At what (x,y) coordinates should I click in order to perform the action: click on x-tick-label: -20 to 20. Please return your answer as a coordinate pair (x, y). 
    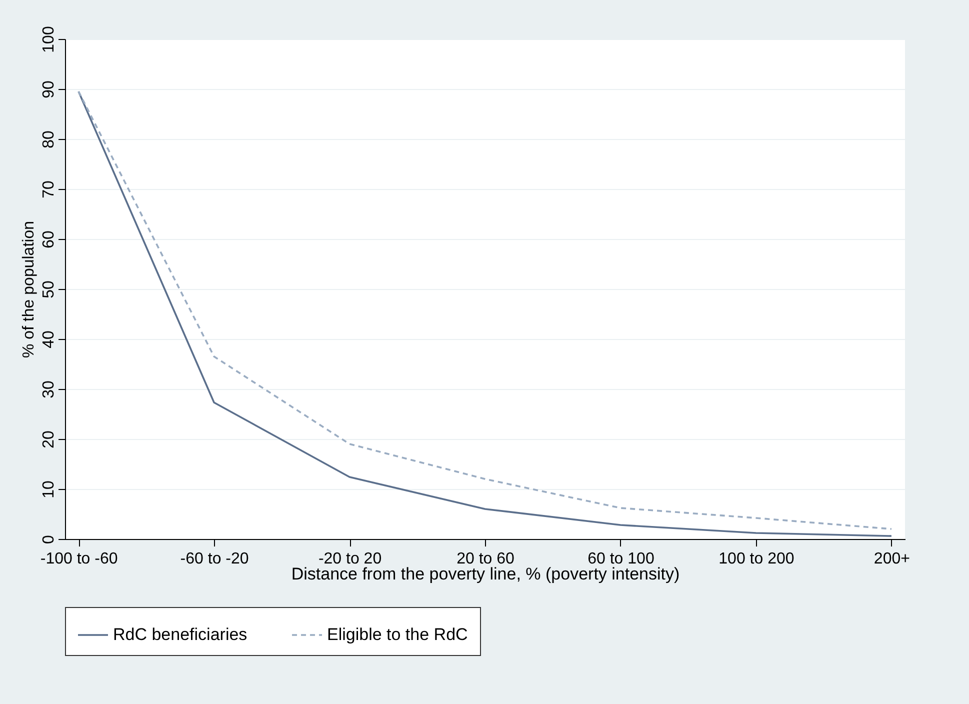
    Looking at the image, I should click on (350, 559).